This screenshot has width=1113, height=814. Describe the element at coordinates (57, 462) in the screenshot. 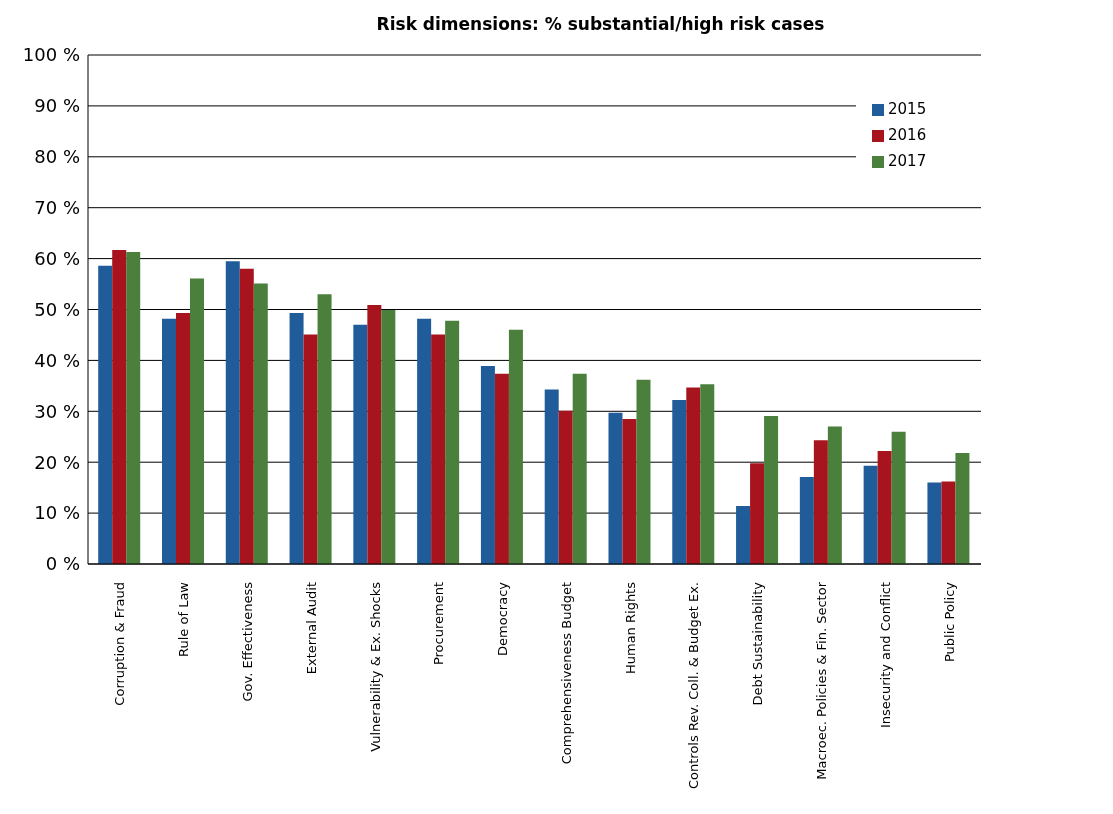

I see `y-tick-label: 20 %` at that location.